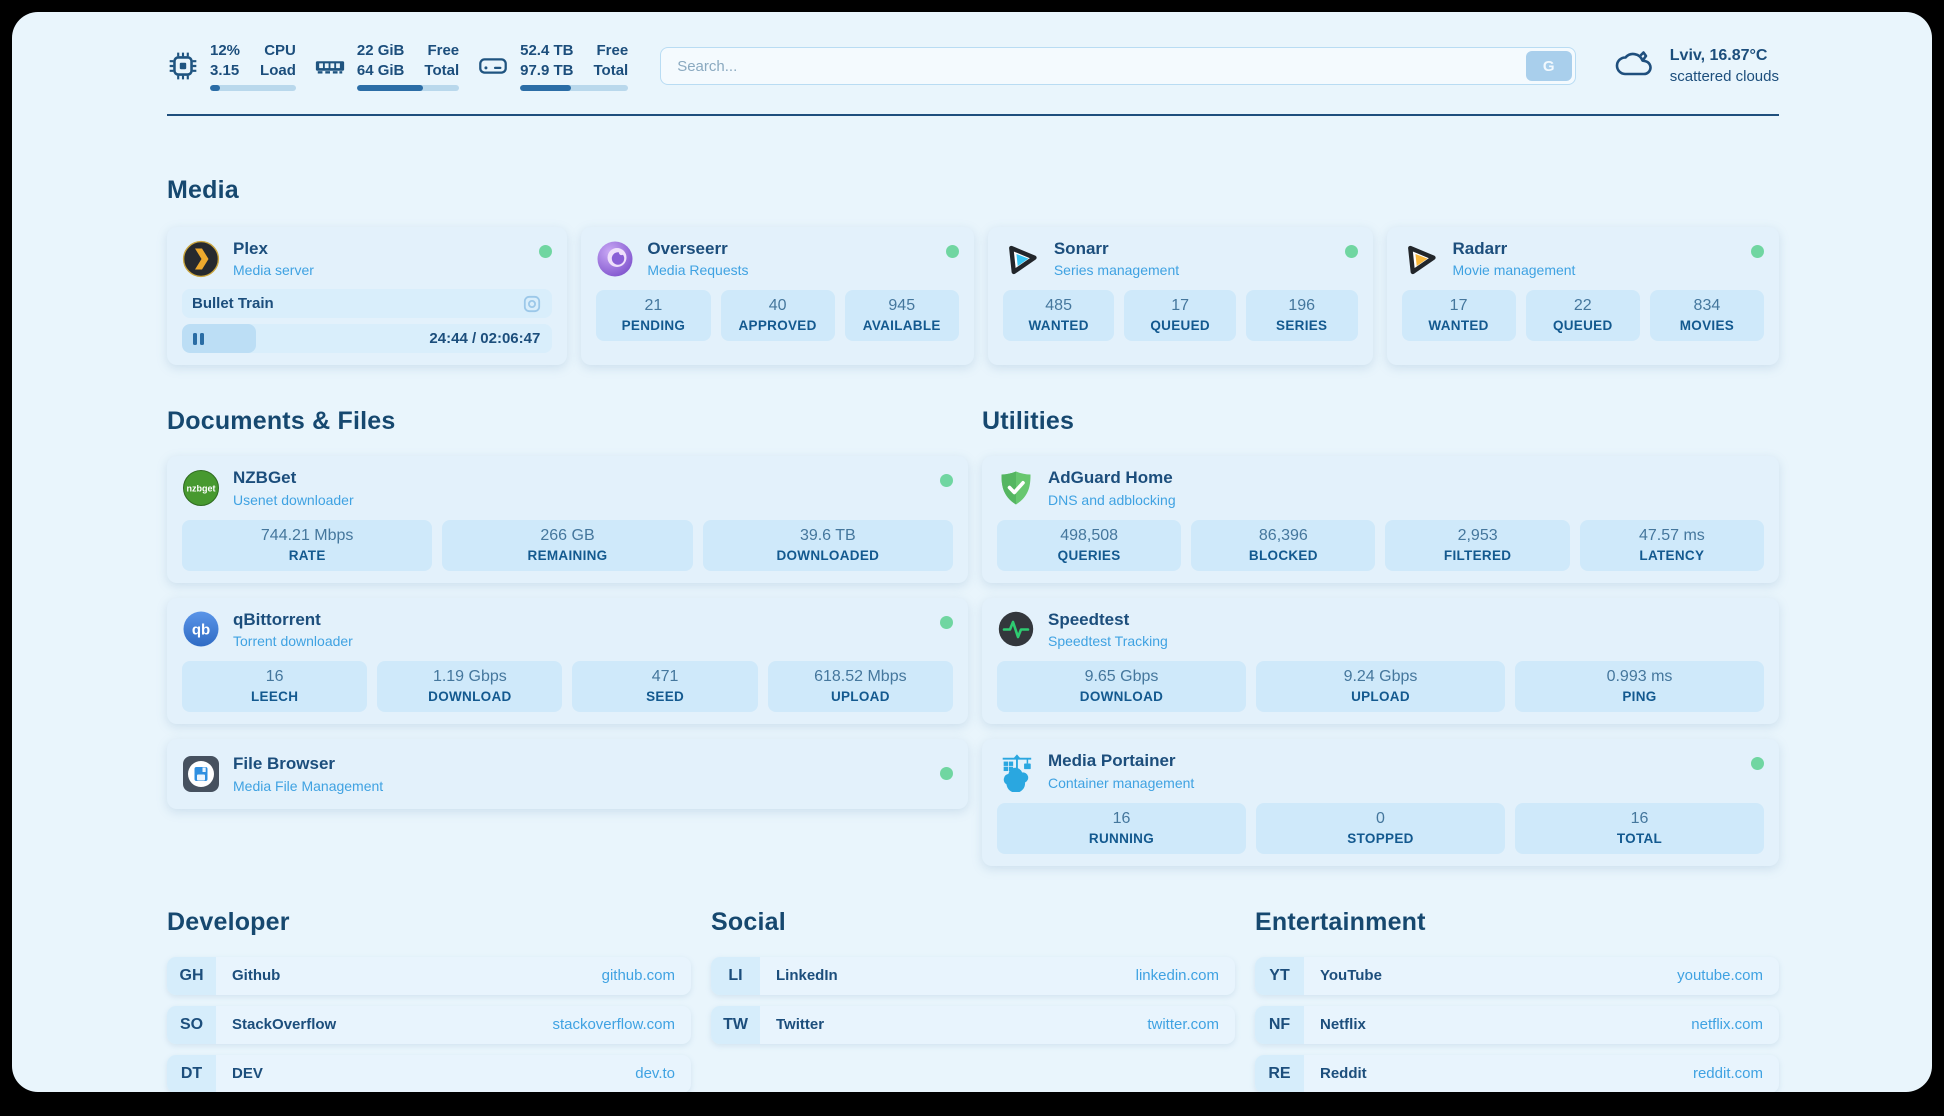  I want to click on cpu-percent: 12%, so click(225, 50).